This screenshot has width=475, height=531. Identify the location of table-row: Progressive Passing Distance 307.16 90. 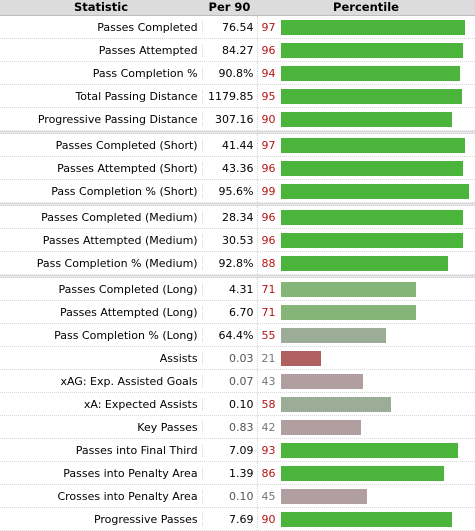
(237, 119).